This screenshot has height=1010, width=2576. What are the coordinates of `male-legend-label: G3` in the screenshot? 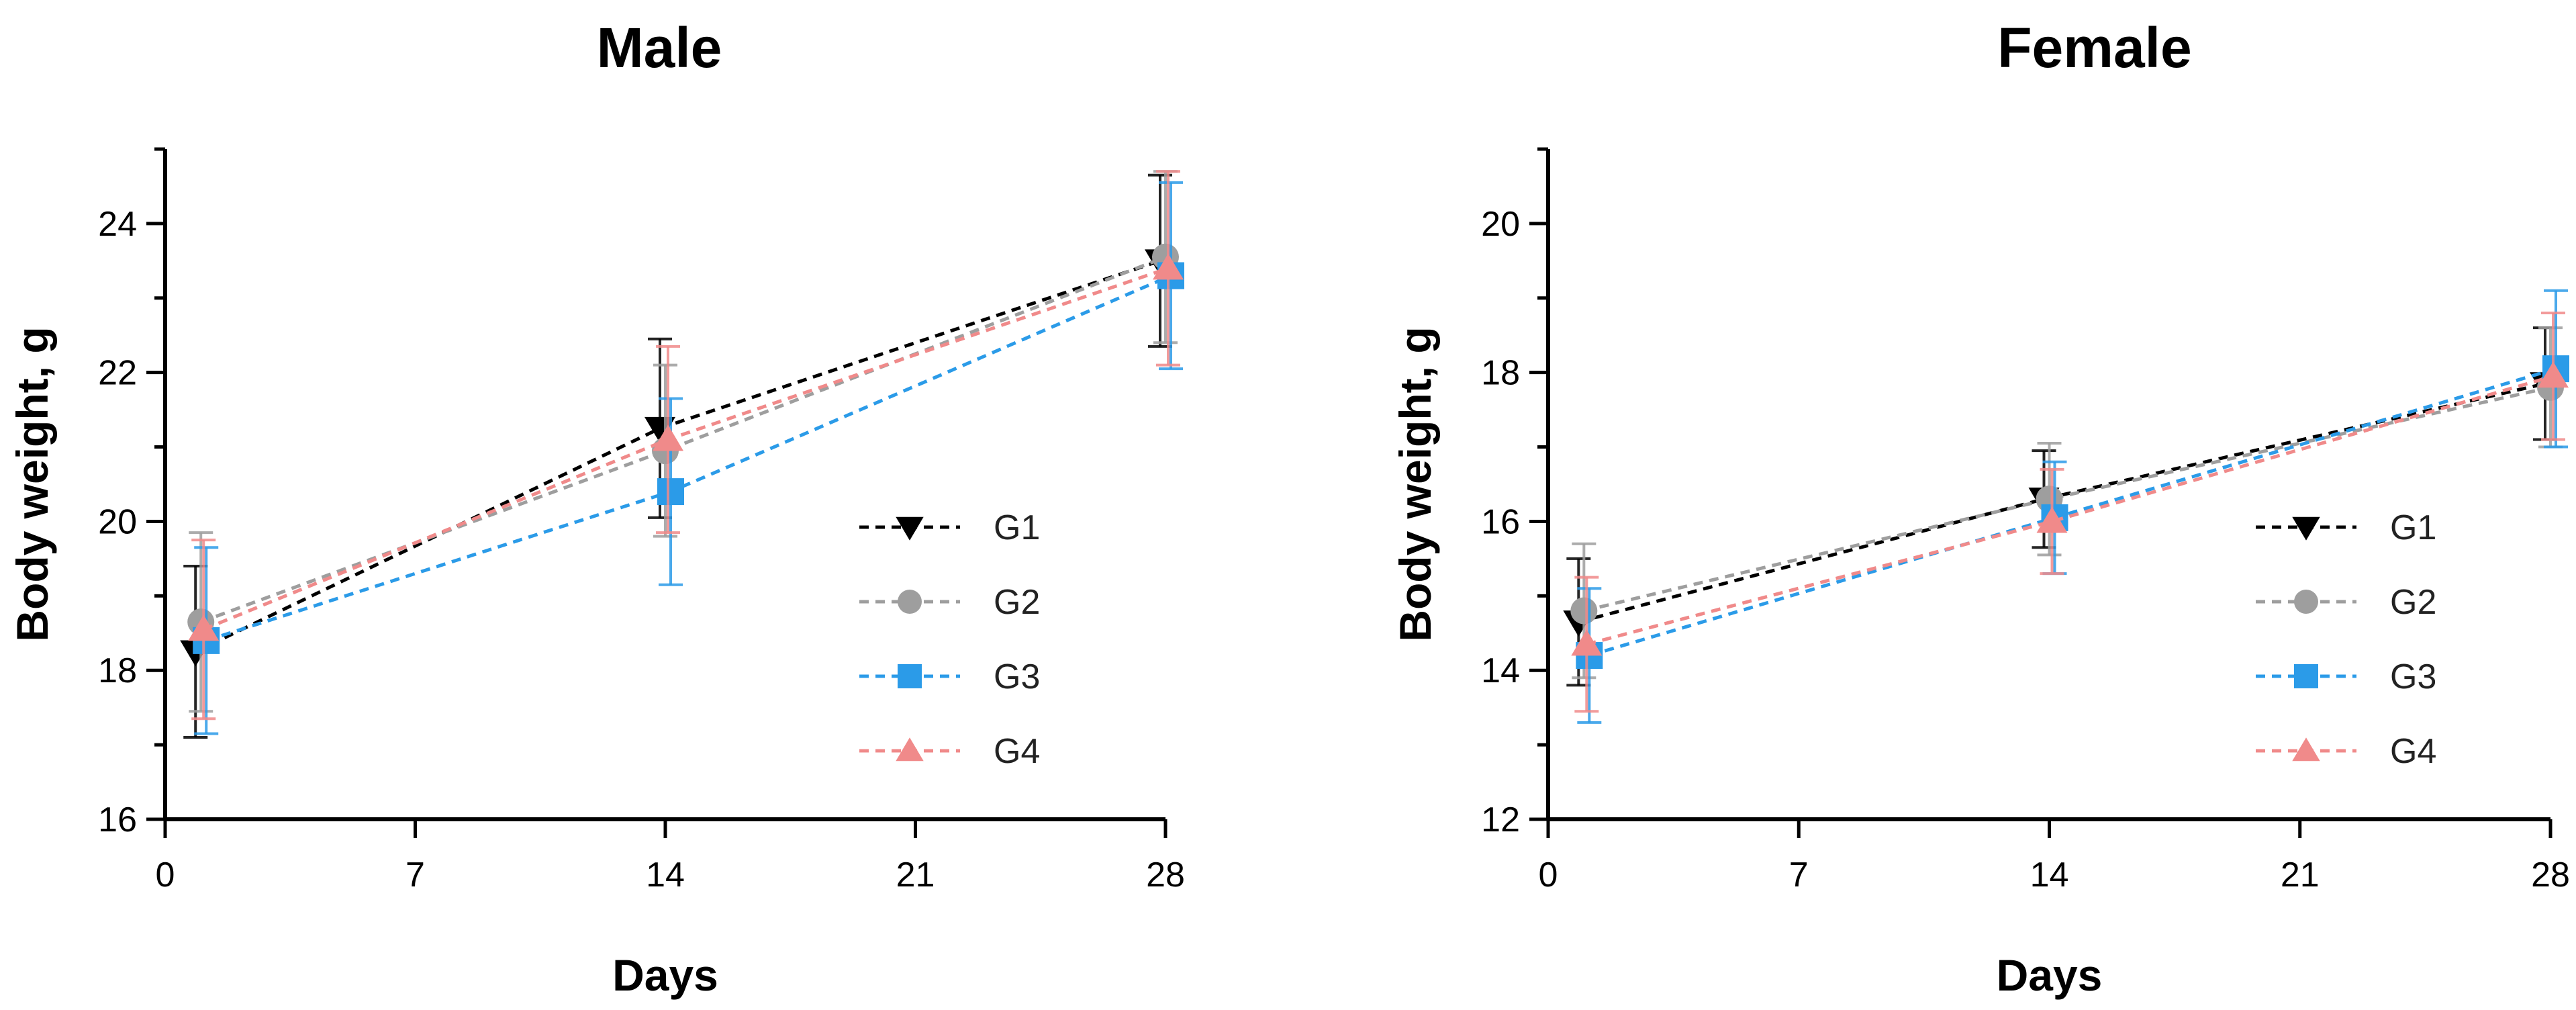 It's located at (1017, 676).